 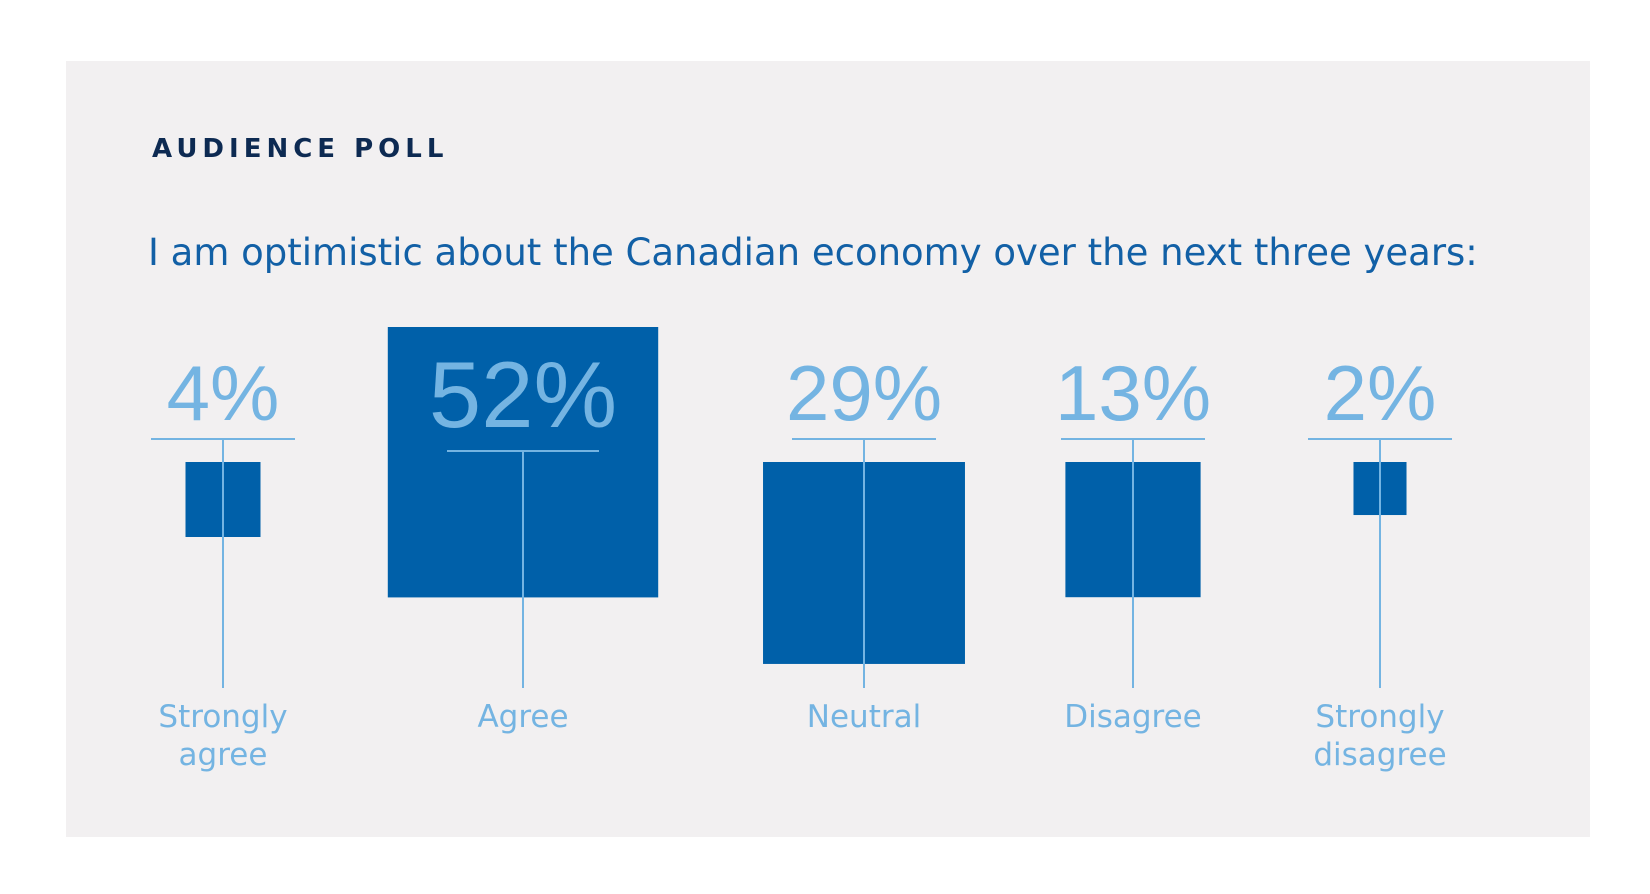 I want to click on value-label: 2%, so click(x=1380, y=393).